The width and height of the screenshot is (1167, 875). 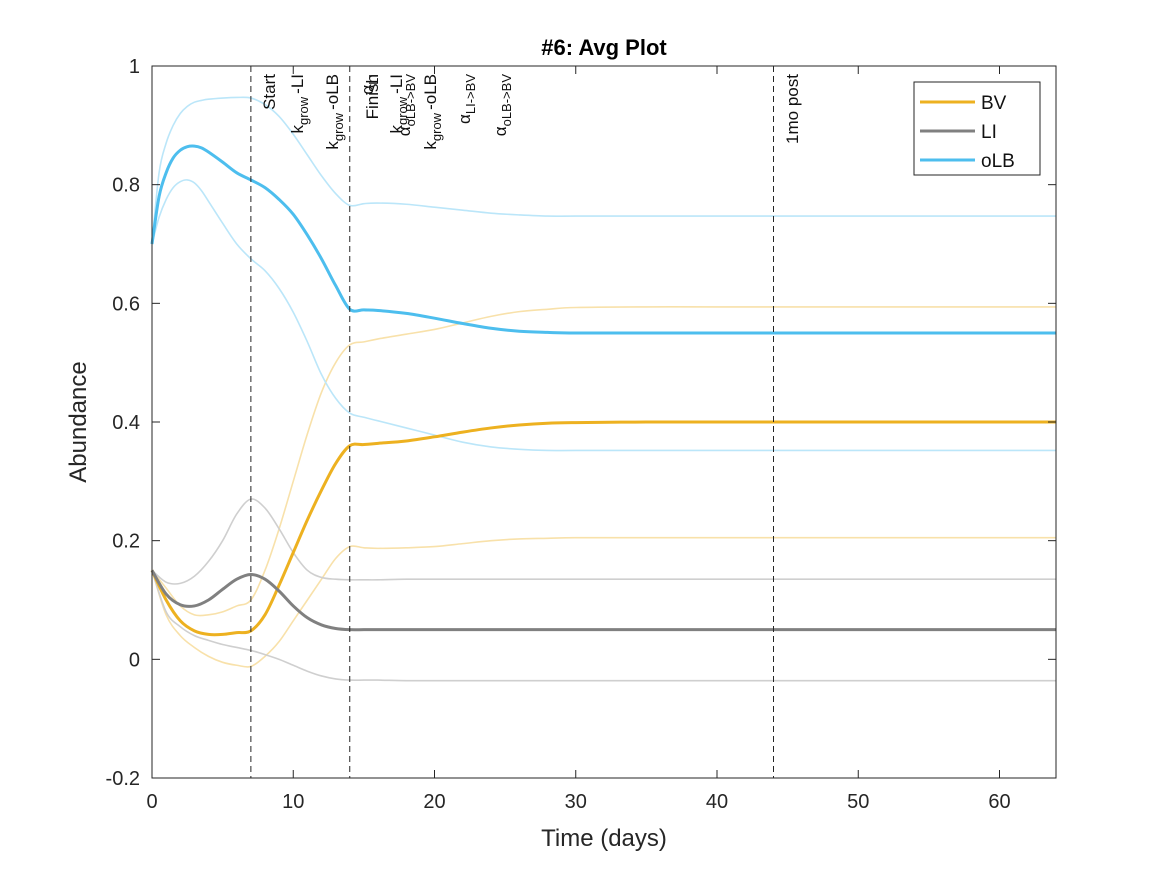 I want to click on event-label-11: 1mo post, so click(x=792, y=109).